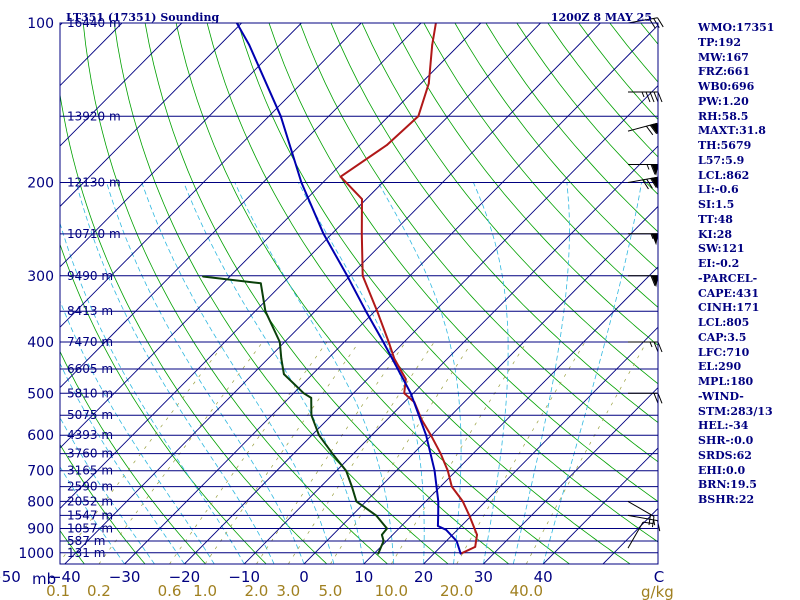 The image size is (800, 600). I want to click on height-label: 10710 m, so click(94, 234).